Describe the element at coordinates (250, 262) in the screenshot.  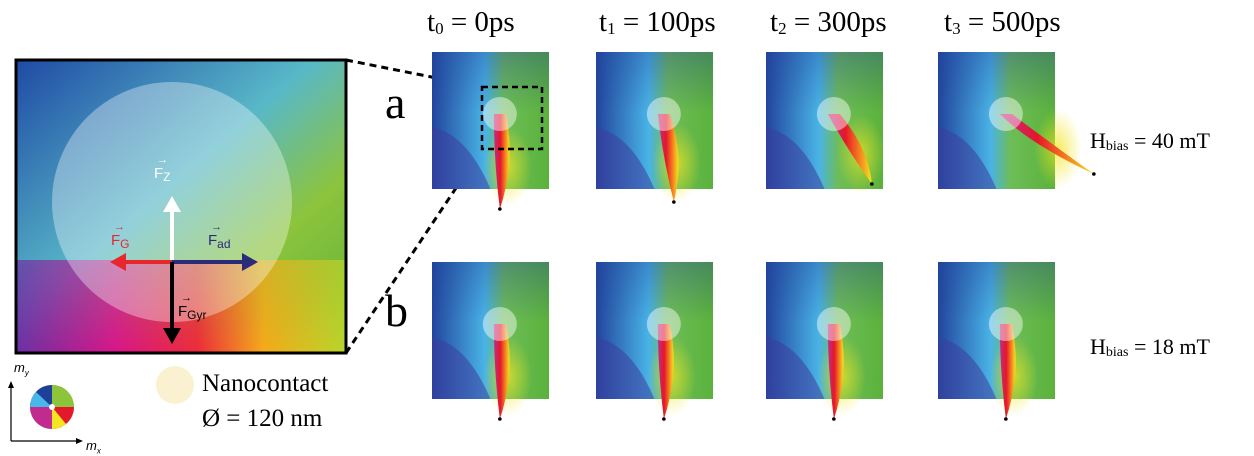
I see `fad-arrowhead` at that location.